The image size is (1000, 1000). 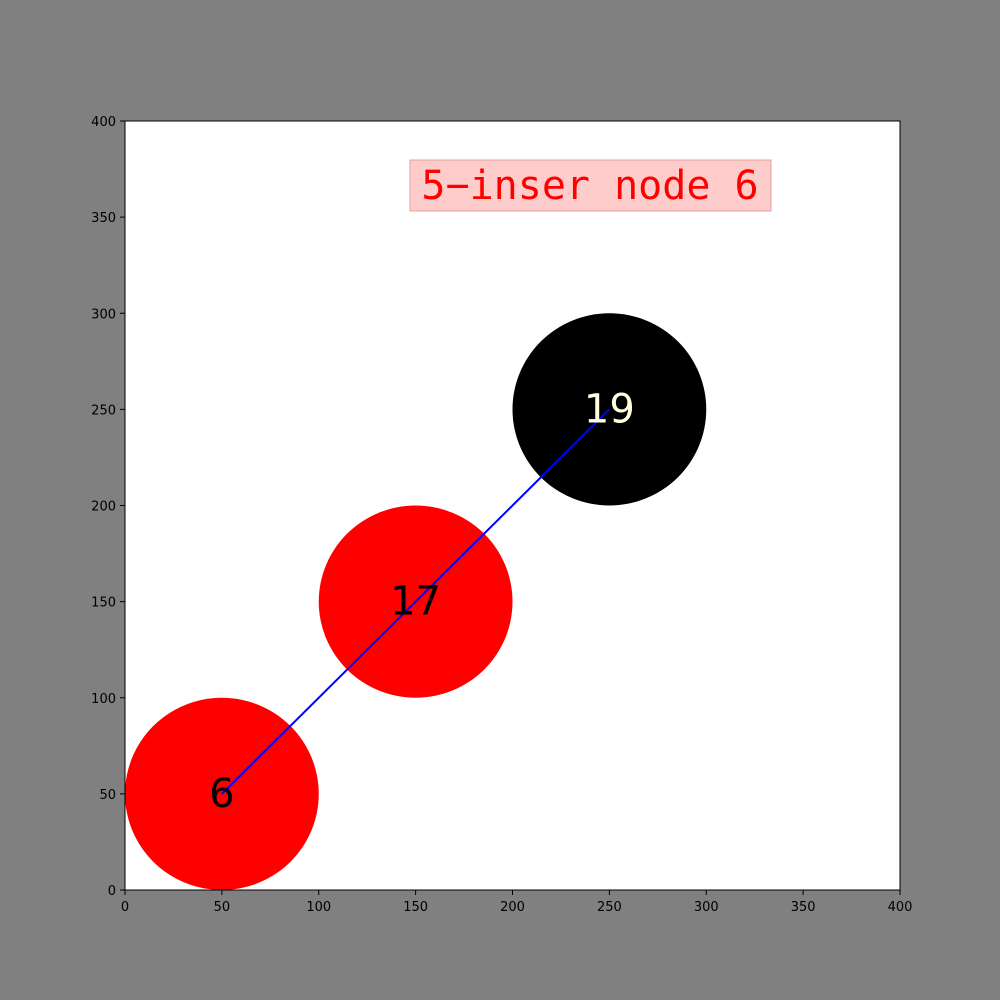 What do you see at coordinates (103, 603) in the screenshot?
I see `y-tick-label: 150` at bounding box center [103, 603].